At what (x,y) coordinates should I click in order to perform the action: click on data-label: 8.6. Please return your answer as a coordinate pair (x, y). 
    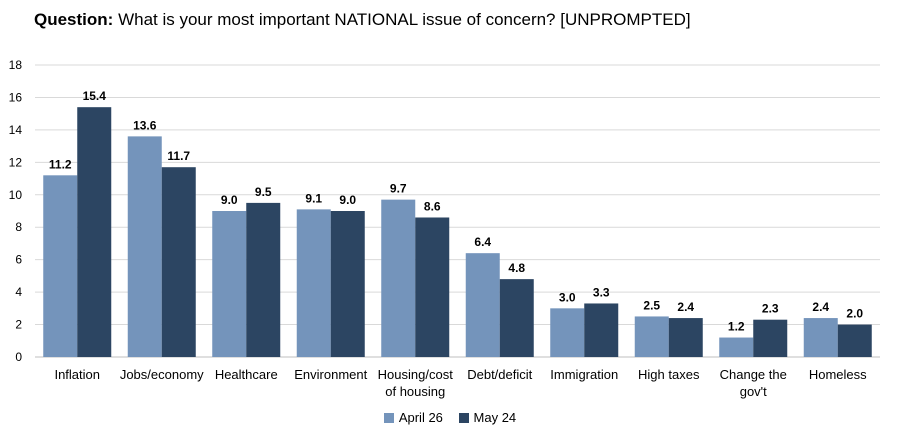
    Looking at the image, I should click on (432, 206).